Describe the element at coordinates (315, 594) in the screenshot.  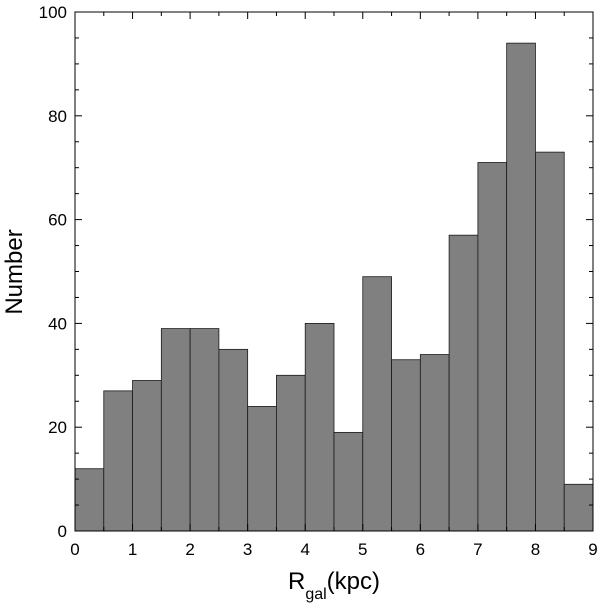
I see `x-axis-title-subscript: gal` at that location.